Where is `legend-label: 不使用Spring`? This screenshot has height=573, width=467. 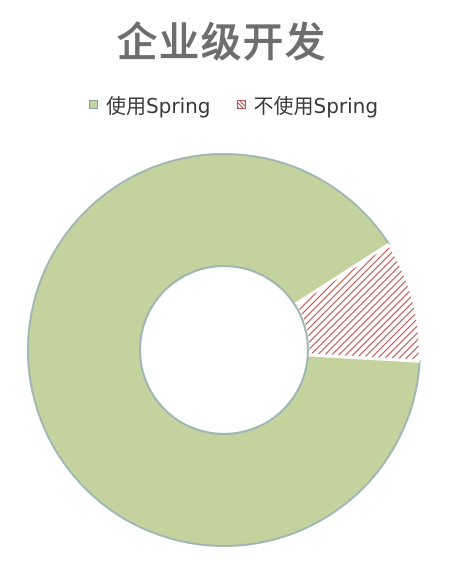 legend-label: 不使用Spring is located at coordinates (316, 106).